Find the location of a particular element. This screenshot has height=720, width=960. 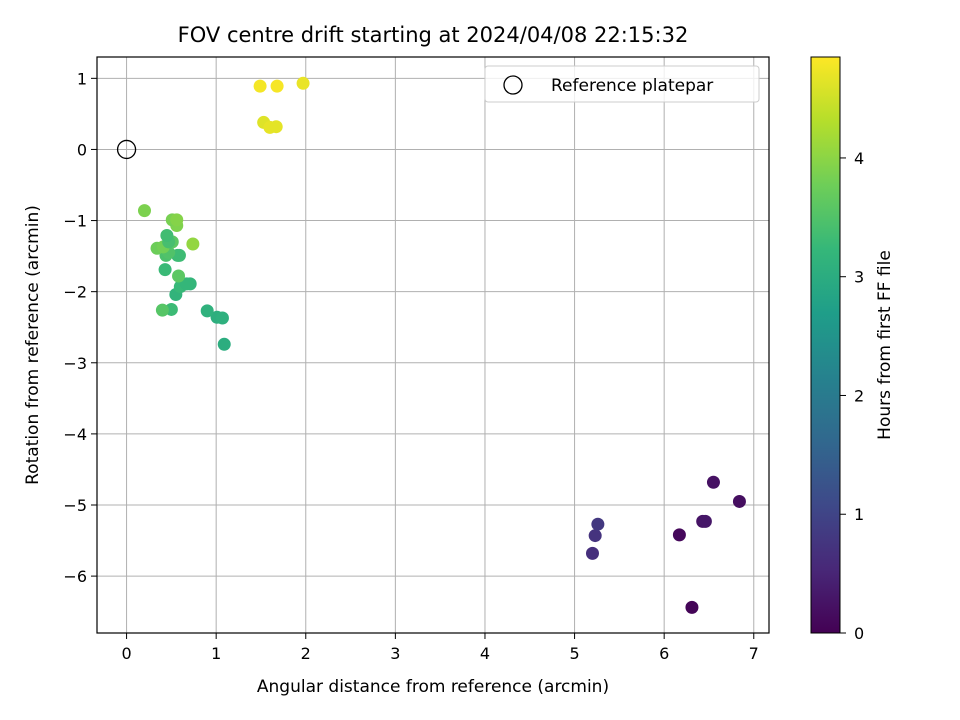

colorbar-tick-label: 1 is located at coordinates (859, 514).